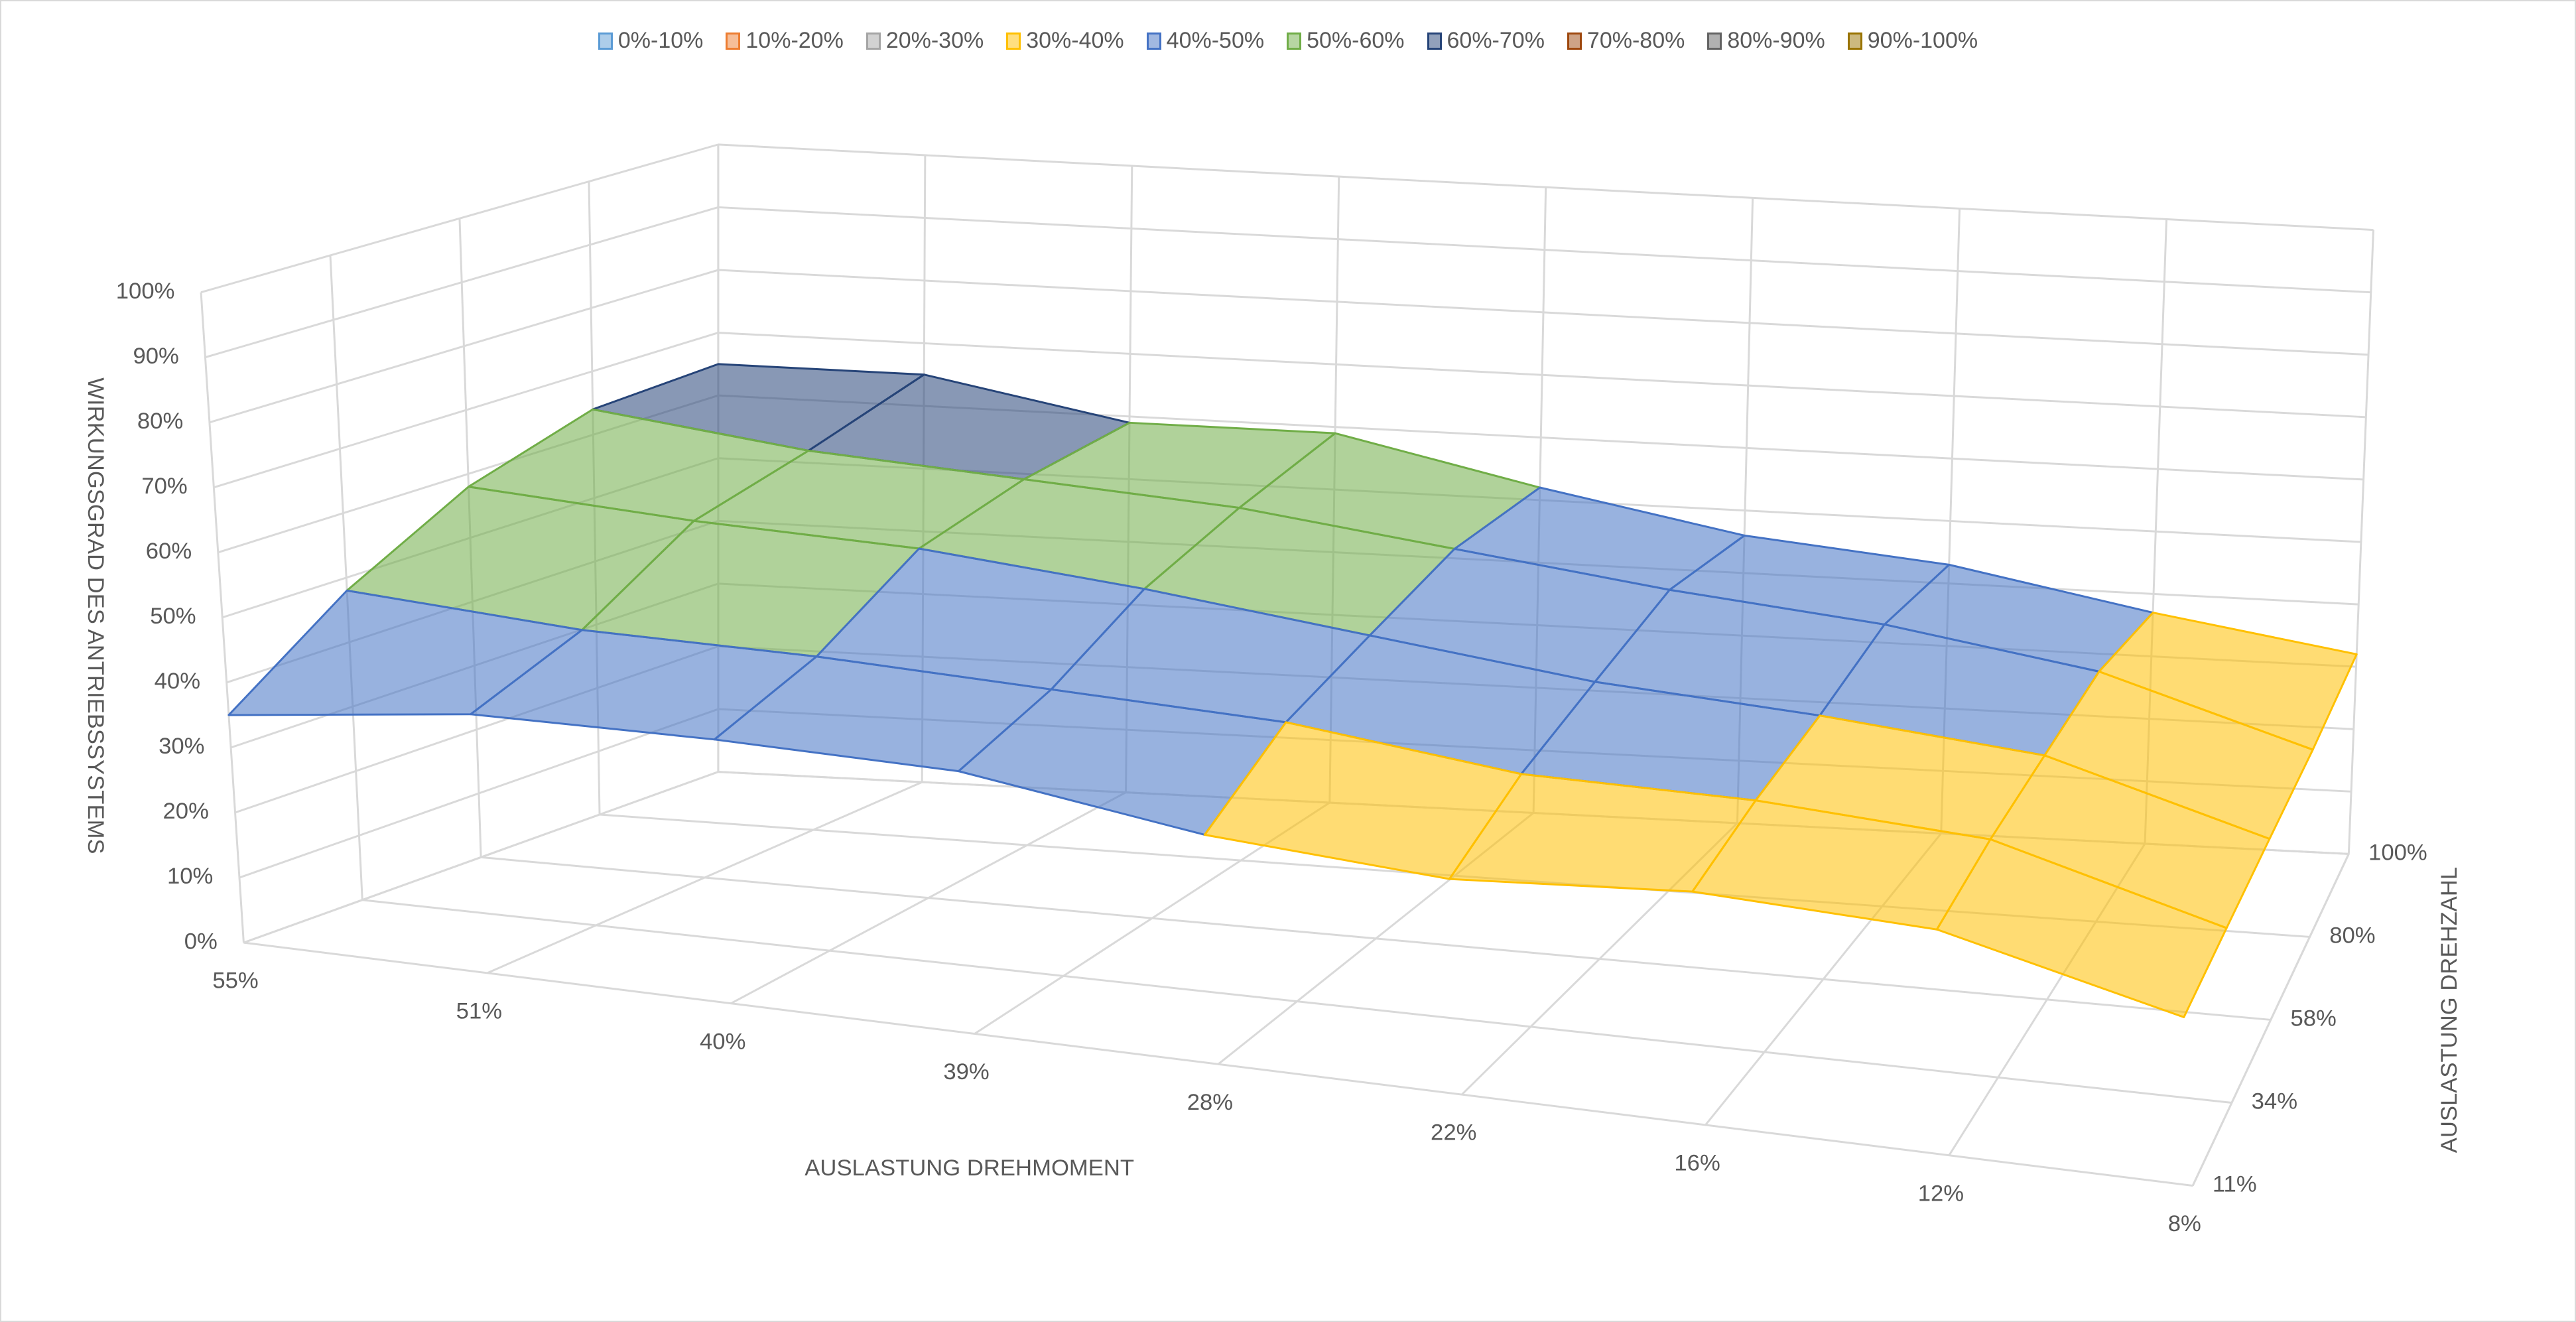 The width and height of the screenshot is (2576, 1322). I want to click on back-wall-gridline, so click(1546, 187).